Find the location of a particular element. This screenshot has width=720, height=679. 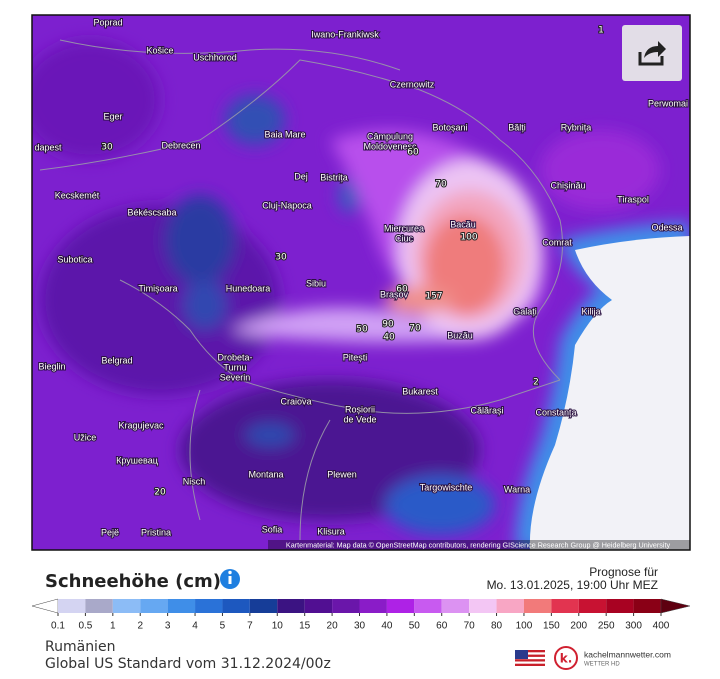

place-label: Timișoara is located at coordinates (157, 288).